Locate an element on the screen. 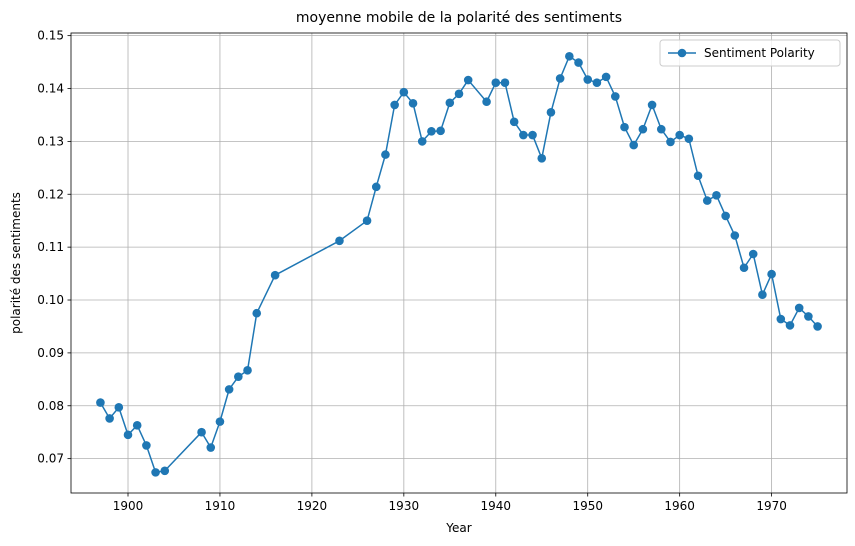  x-tick-label: 1940 is located at coordinates (496, 506).